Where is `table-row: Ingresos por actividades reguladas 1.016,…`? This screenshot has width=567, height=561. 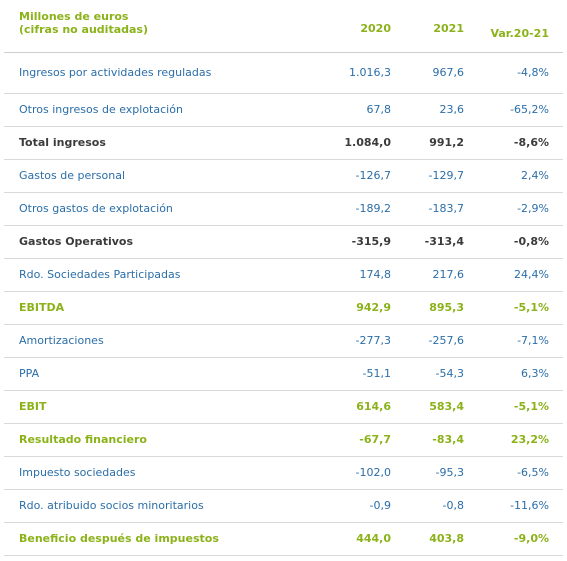
table-row: Ingresos por actividades reguladas 1.016,… is located at coordinates (283, 73).